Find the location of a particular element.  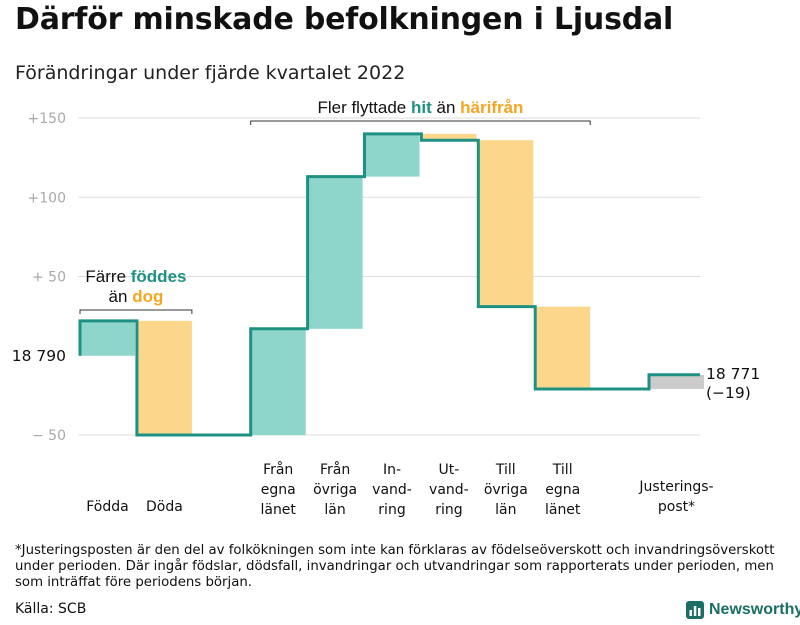

chart-subtitle: Förändringar under fjärde kvartalet 2022 is located at coordinates (210, 73).